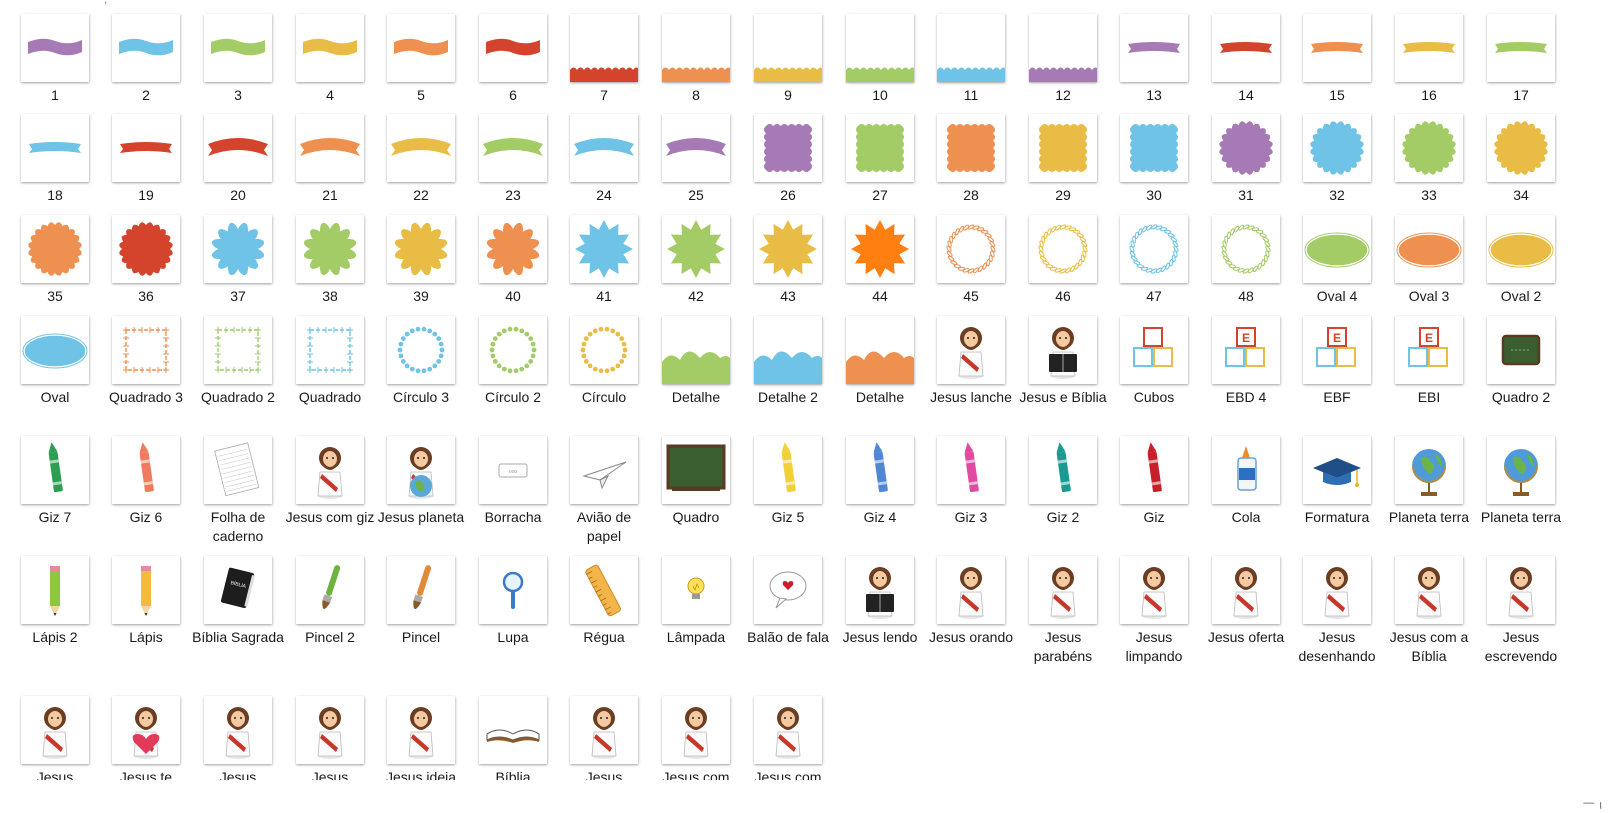  What do you see at coordinates (1154, 604) in the screenshot?
I see `file-item: Jesus limpando` at bounding box center [1154, 604].